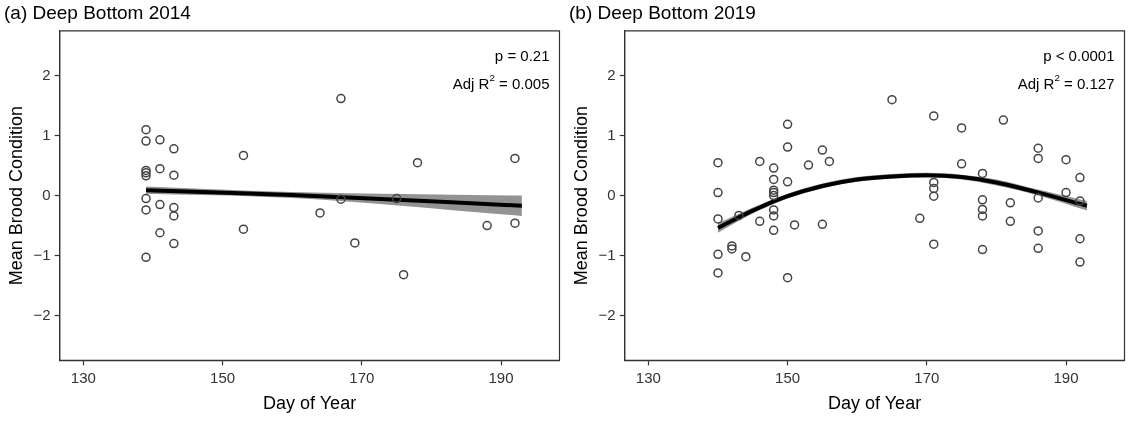  What do you see at coordinates (662, 12) in the screenshot?
I see `chart-title: (b) Deep Bottom 2019` at bounding box center [662, 12].